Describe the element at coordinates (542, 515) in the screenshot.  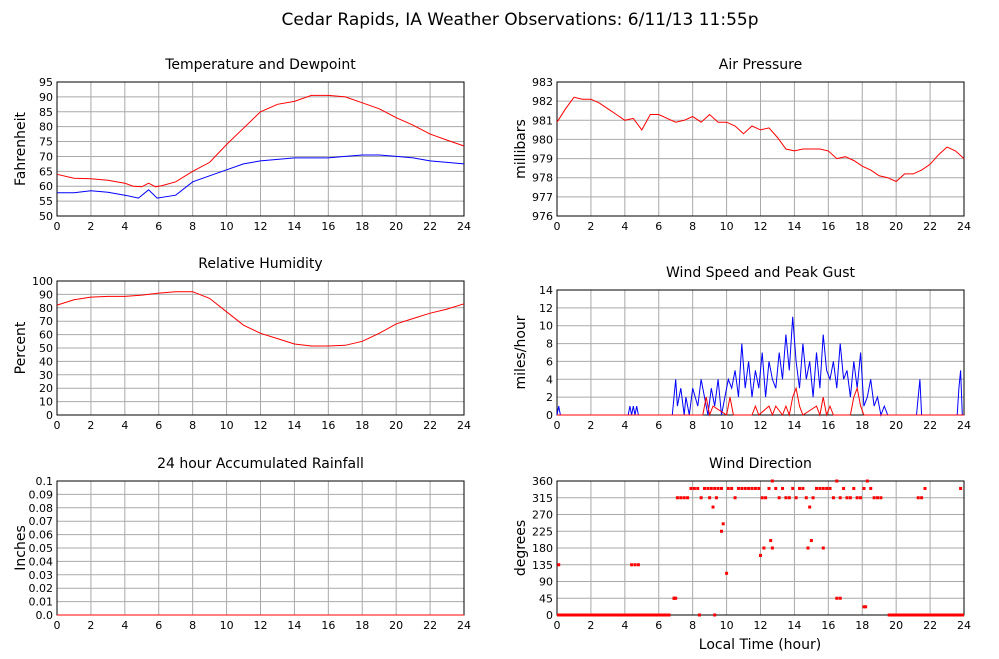
I see `winddir-y-tick-label: 270` at that location.